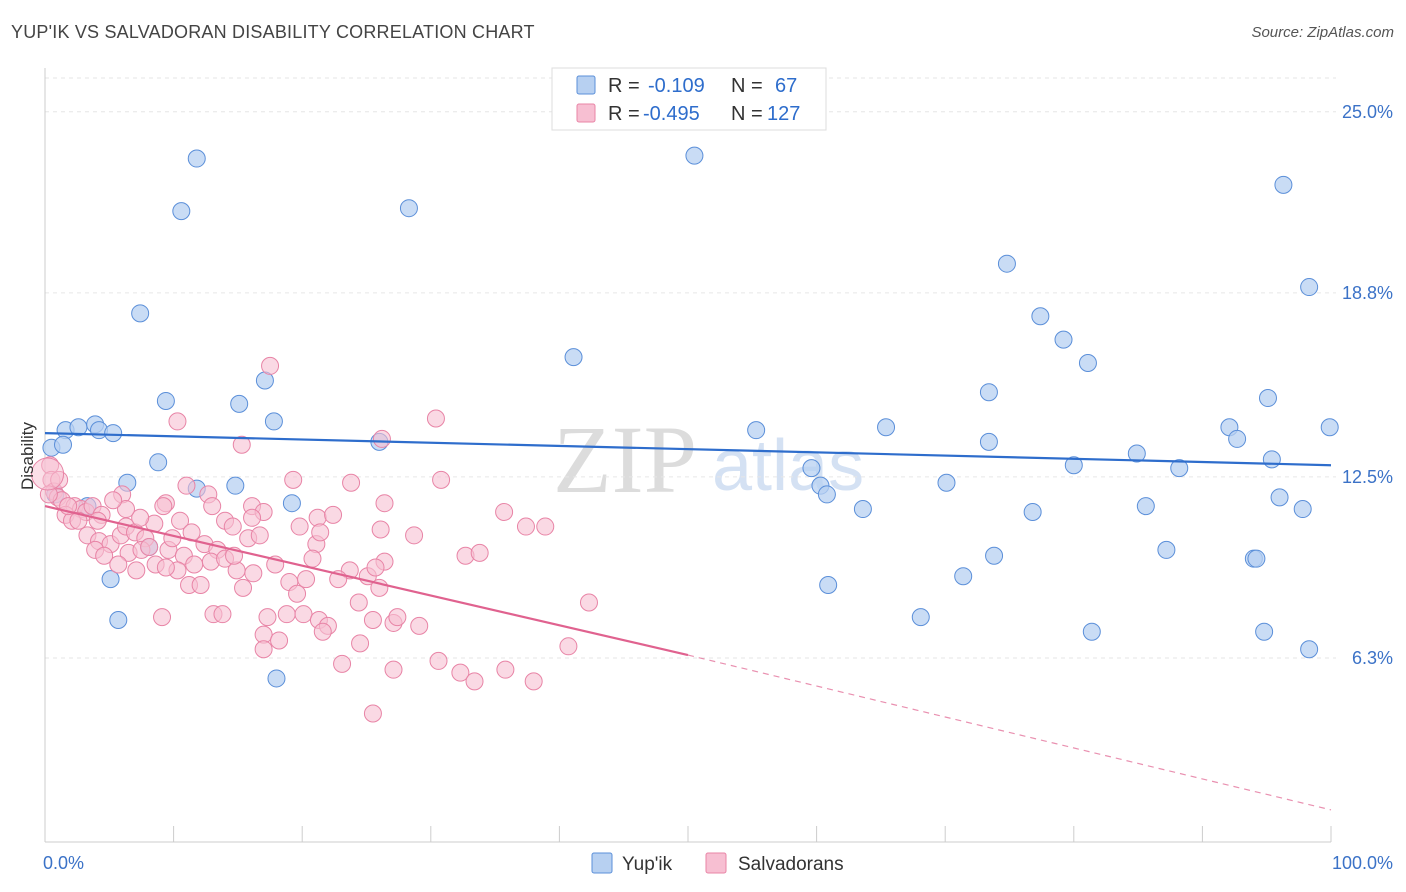 The image size is (1406, 892). What do you see at coordinates (586, 85) in the screenshot?
I see `legend-swatch-yupik` at bounding box center [586, 85].